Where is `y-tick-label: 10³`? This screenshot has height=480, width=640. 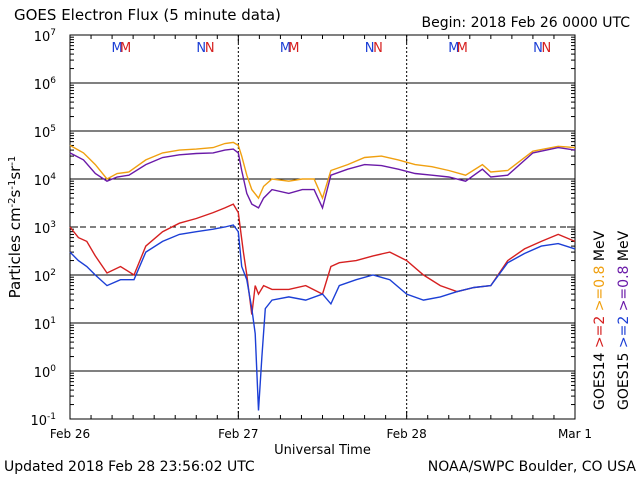
y-tick-label: 10³ is located at coordinates (45, 228).